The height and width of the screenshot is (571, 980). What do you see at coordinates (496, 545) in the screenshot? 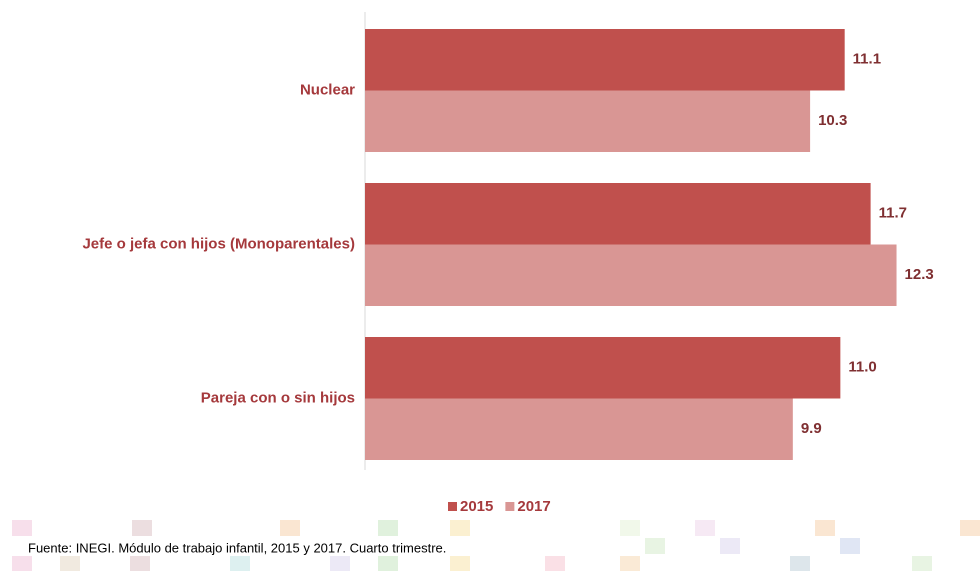
I see `decoration` at bounding box center [496, 545].